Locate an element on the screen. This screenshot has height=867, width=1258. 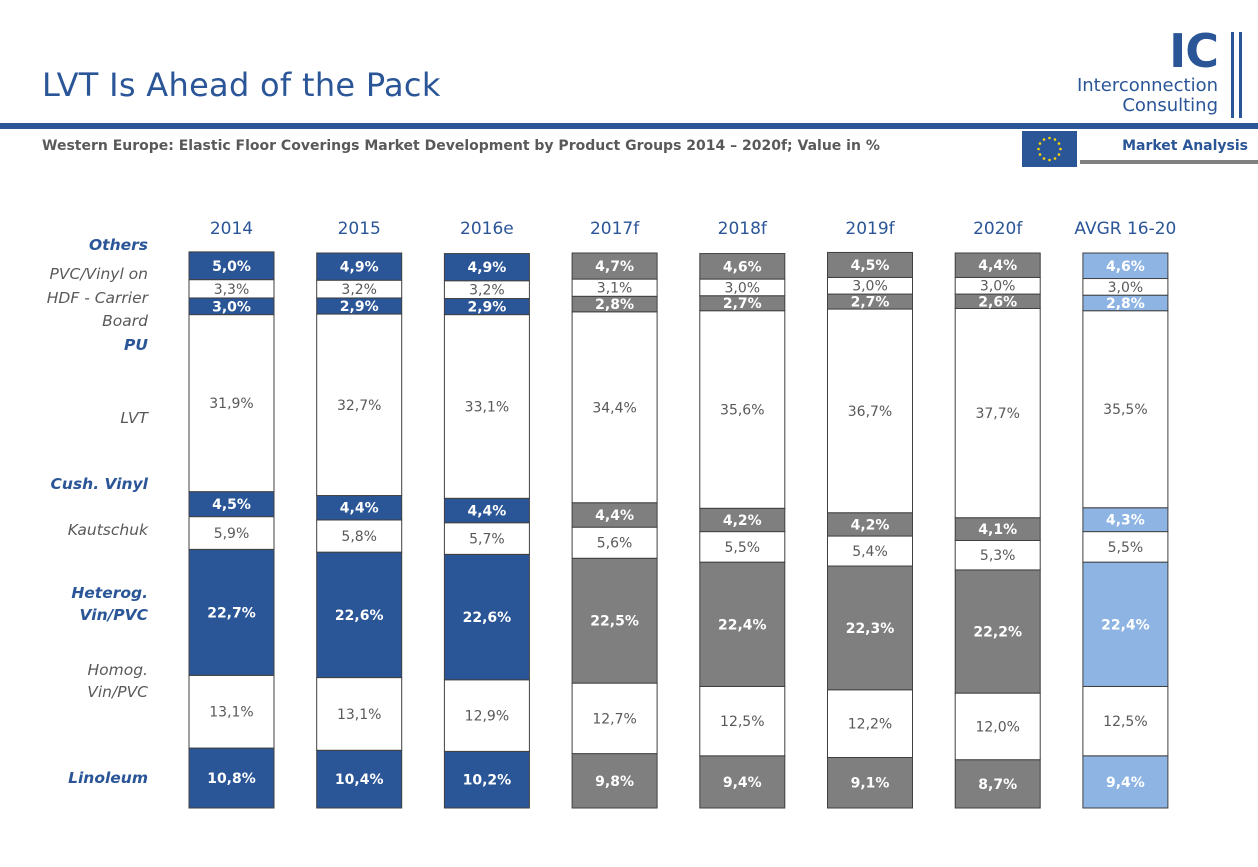
data-label: 3,3% is located at coordinates (232, 290).